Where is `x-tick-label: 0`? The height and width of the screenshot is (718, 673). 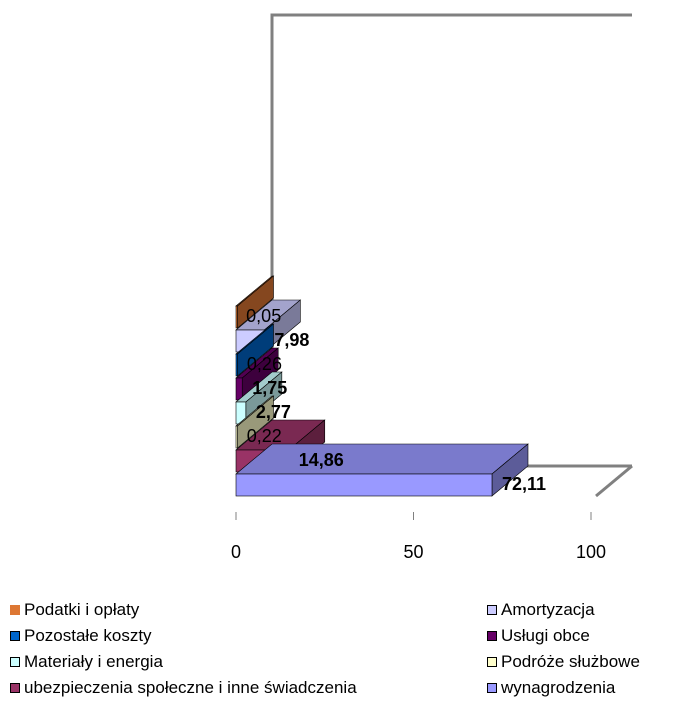
x-tick-label: 0 is located at coordinates (236, 552).